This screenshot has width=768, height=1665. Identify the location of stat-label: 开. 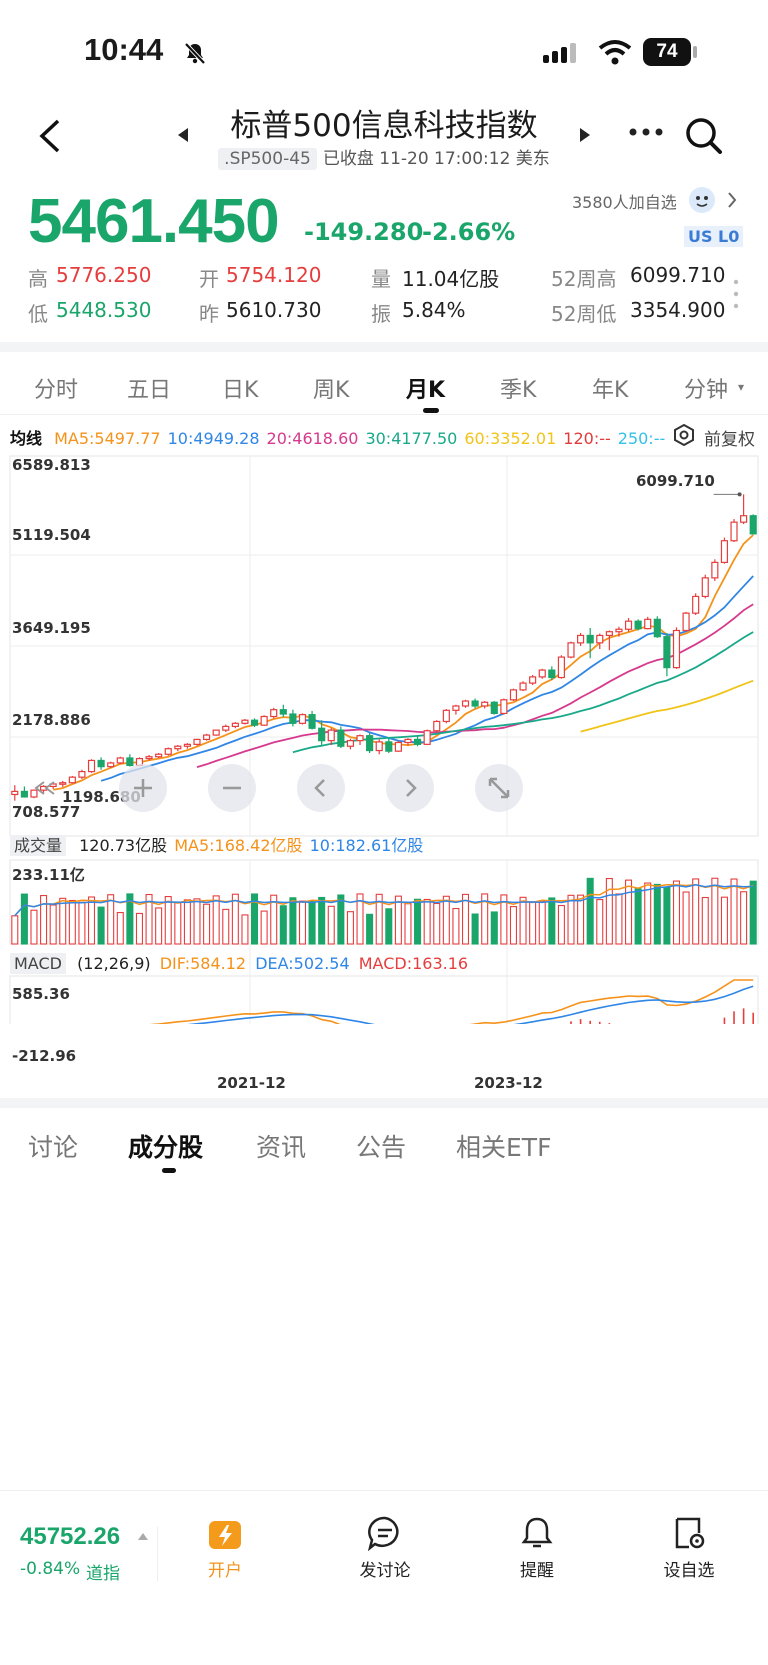
(209, 279).